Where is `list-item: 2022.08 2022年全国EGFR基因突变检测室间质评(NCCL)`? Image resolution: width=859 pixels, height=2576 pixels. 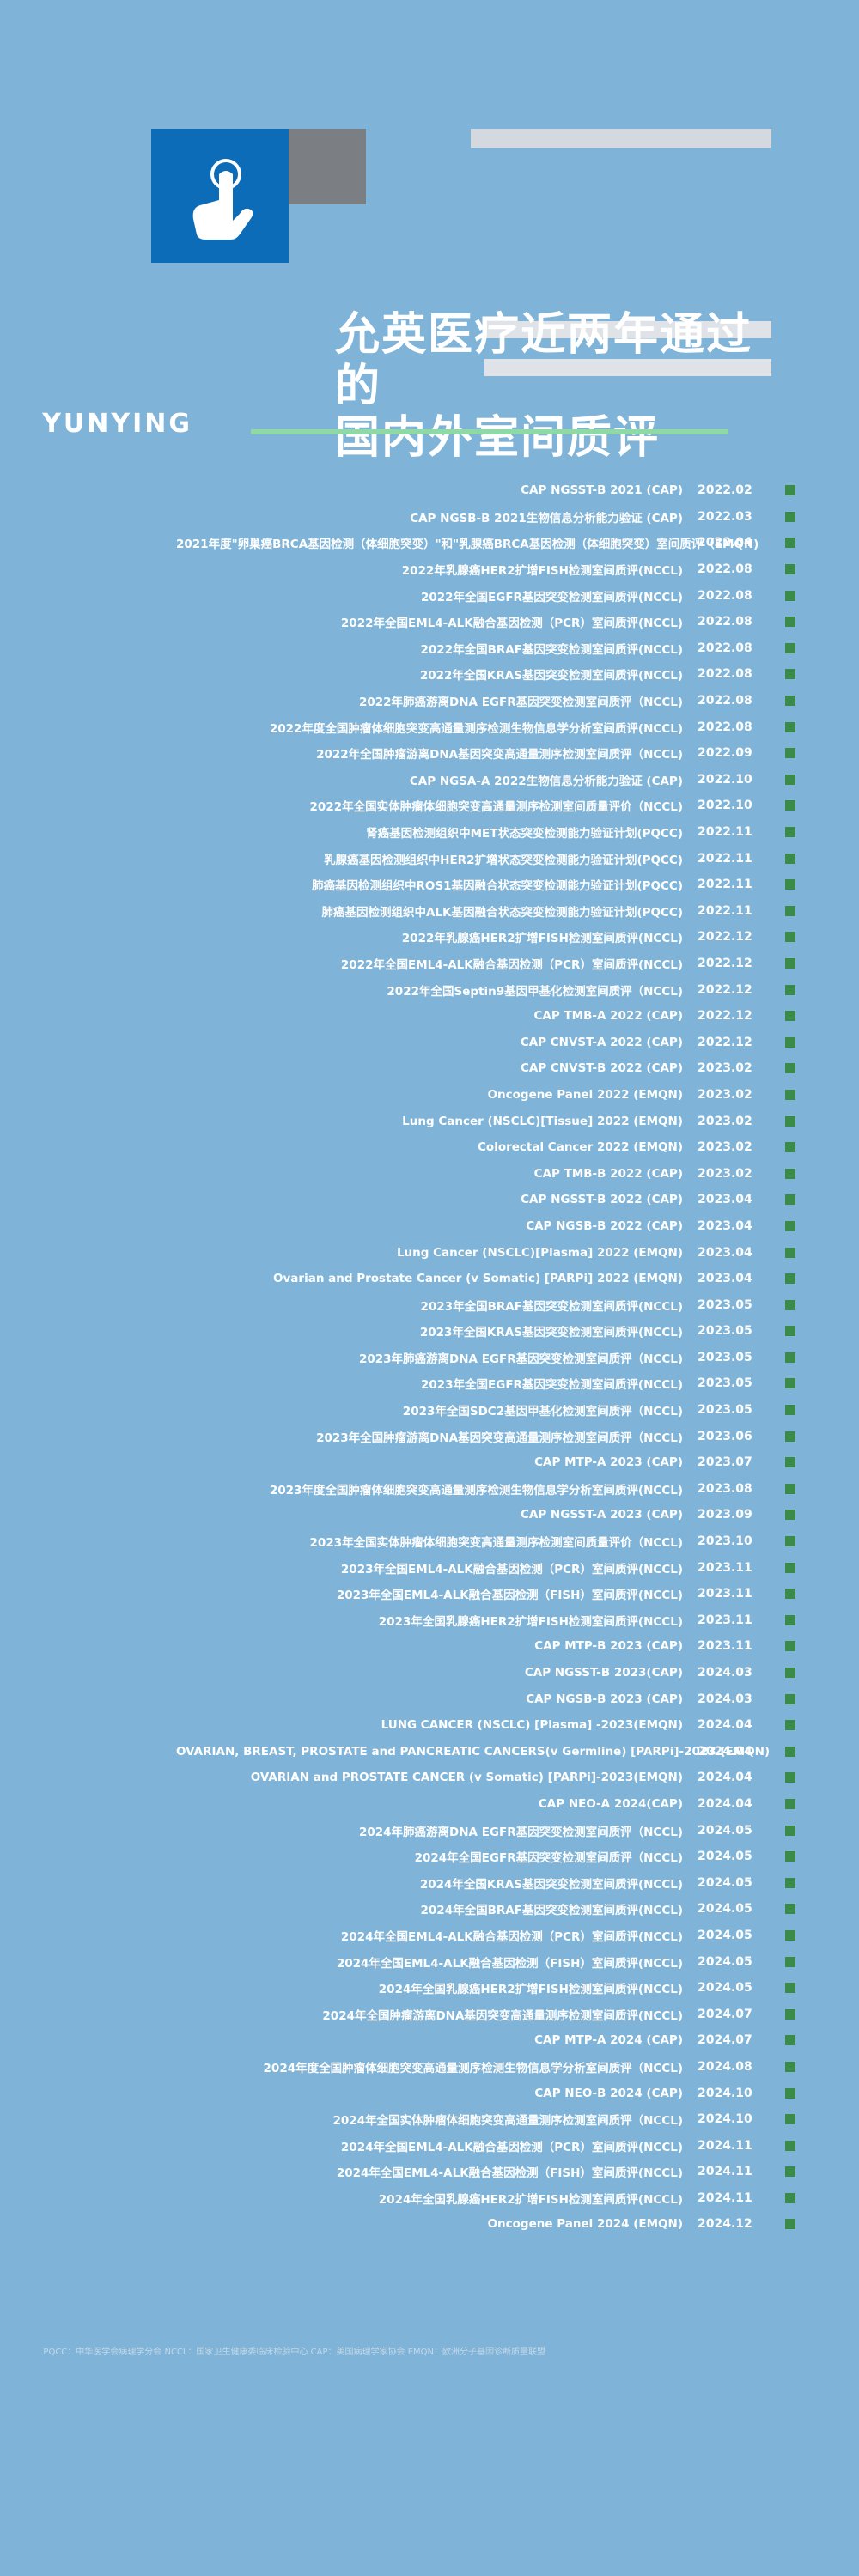 list-item: 2022.08 2022年全国EGFR基因突变检测室间质评(NCCL) is located at coordinates (430, 596).